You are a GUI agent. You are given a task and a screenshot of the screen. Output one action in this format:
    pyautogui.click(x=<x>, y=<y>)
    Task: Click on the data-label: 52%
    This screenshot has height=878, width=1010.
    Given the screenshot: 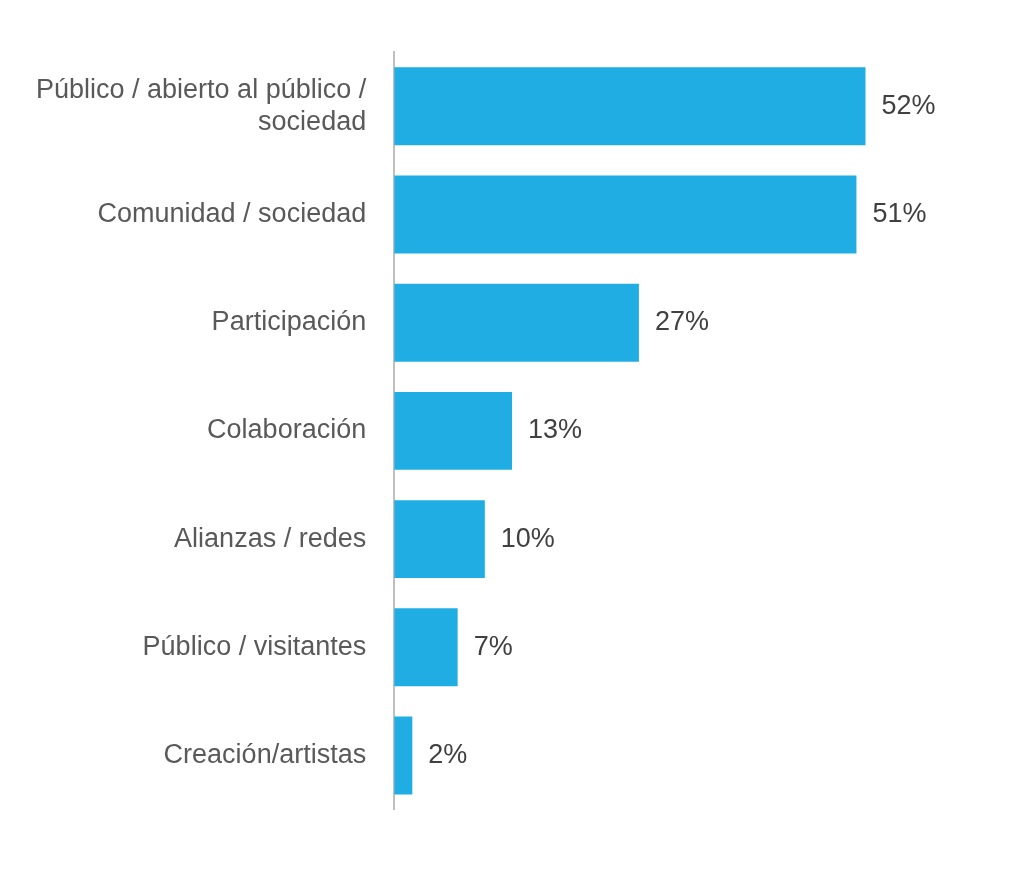 What is the action you would take?
    pyautogui.click(x=908, y=104)
    